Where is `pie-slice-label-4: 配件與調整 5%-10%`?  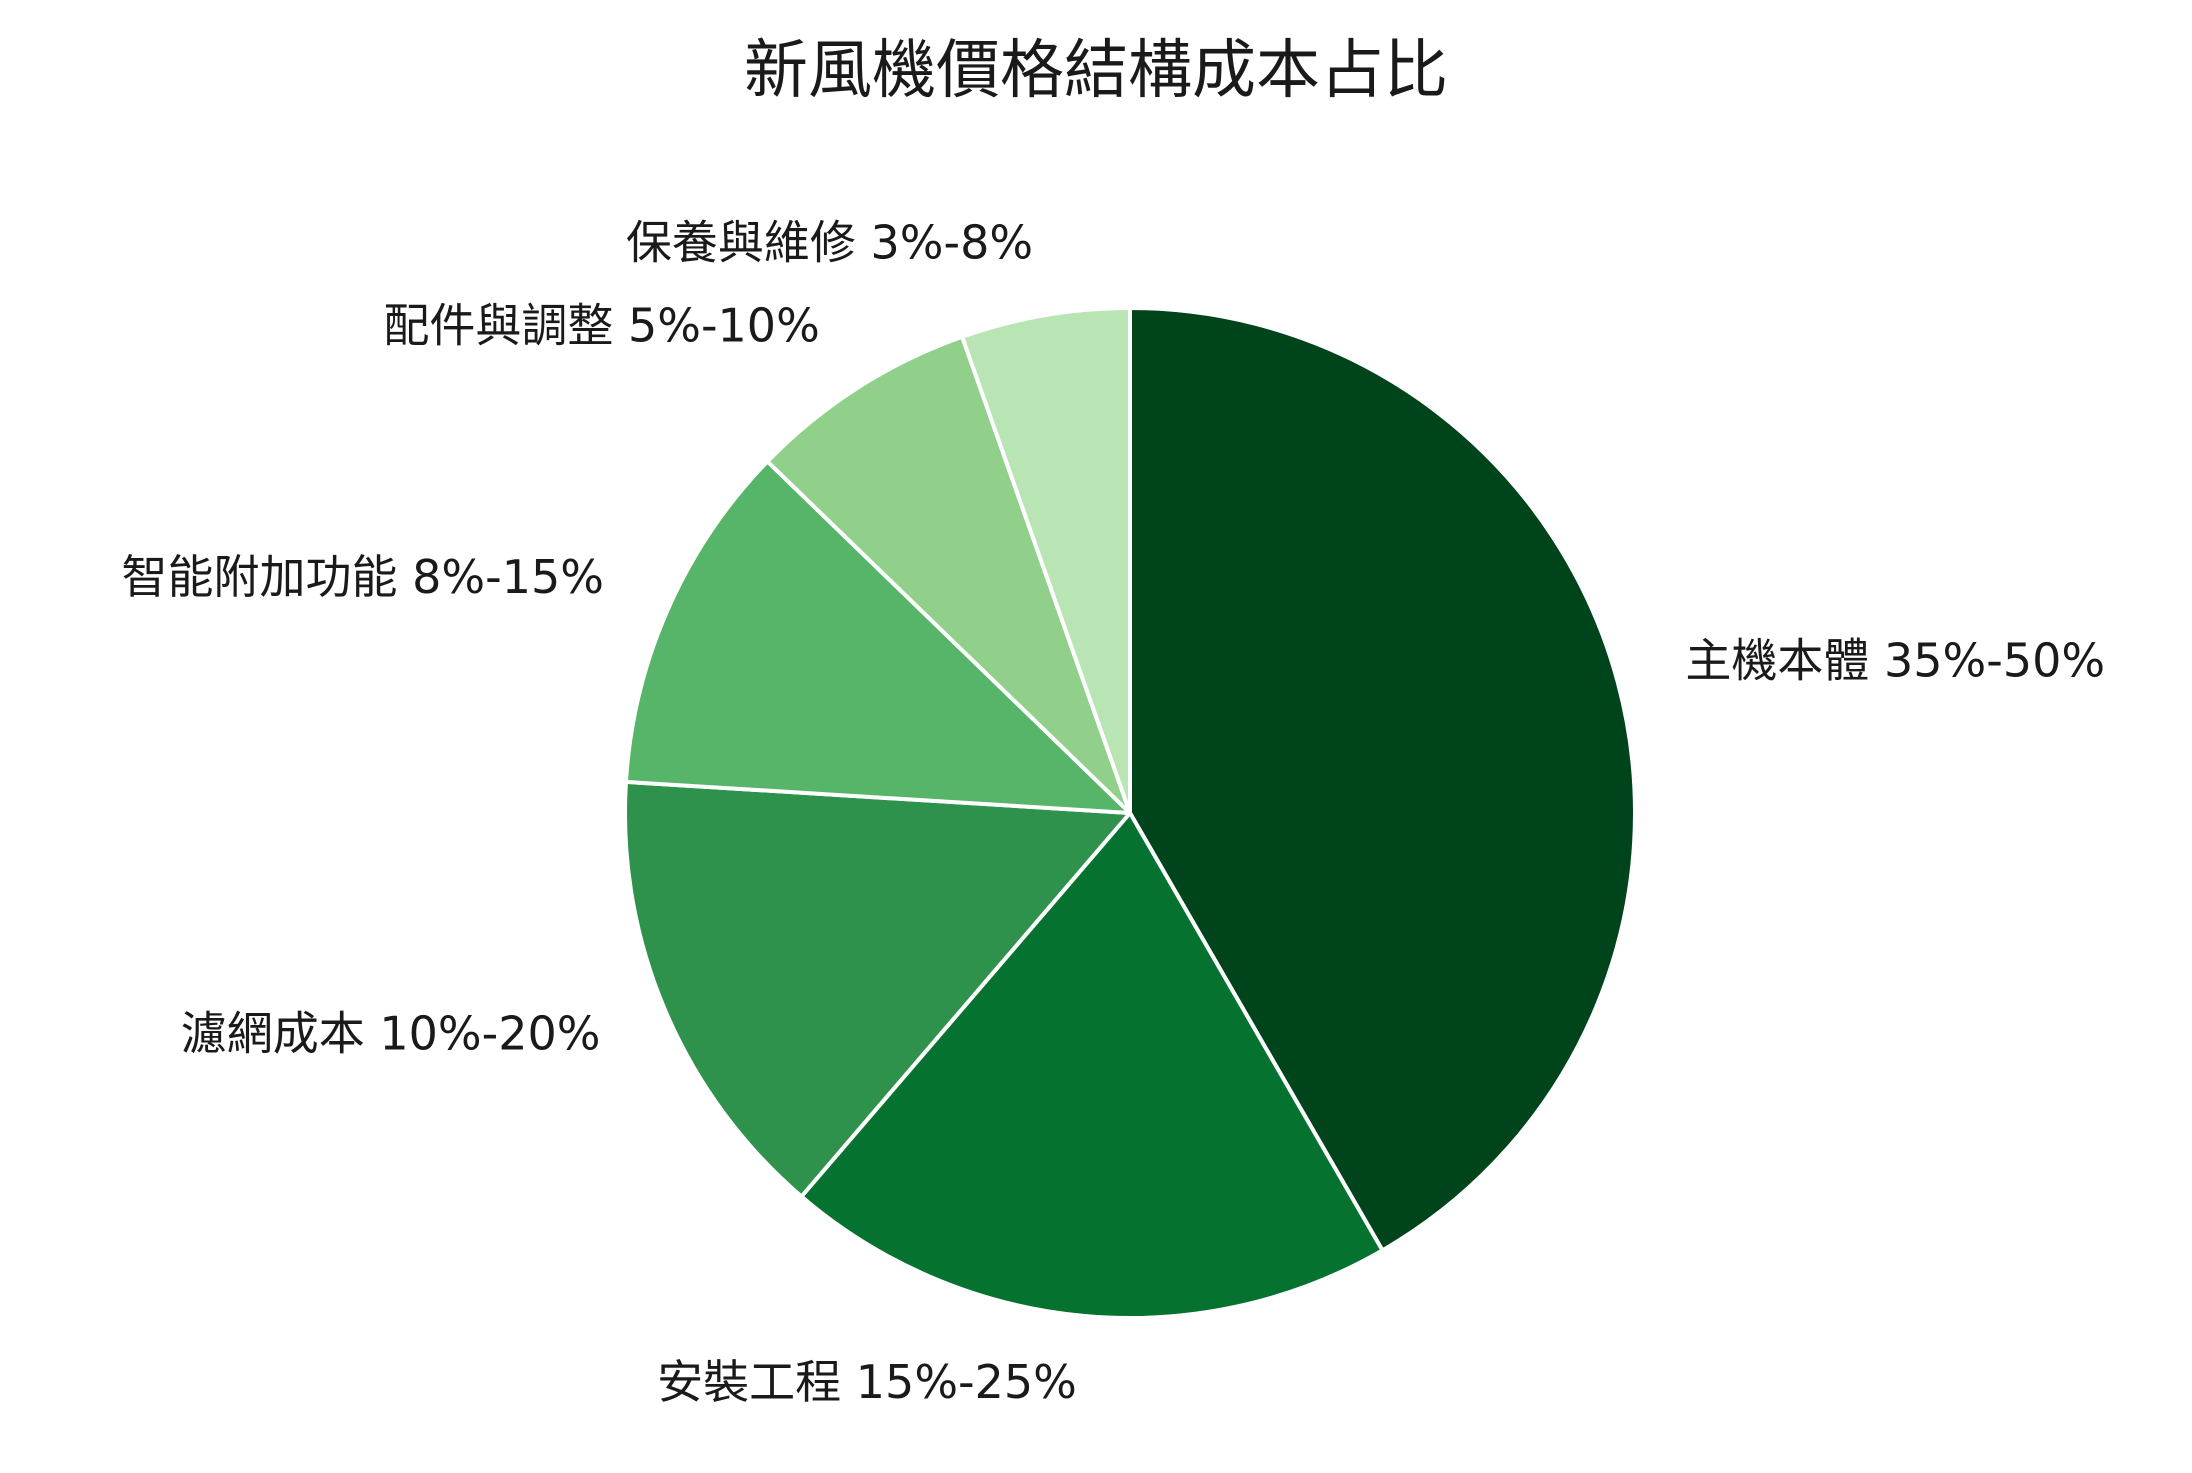
pie-slice-label-4: 配件與調整 5%-10% is located at coordinates (601, 325).